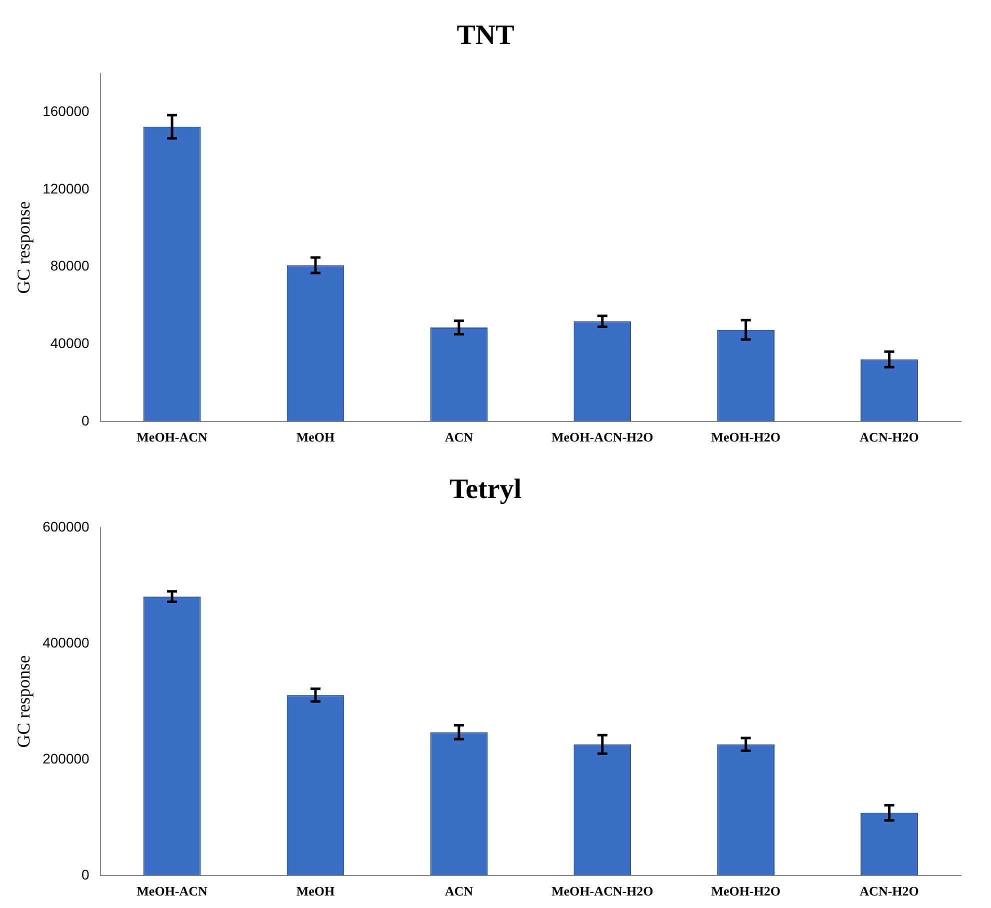 The image size is (991, 908). Describe the element at coordinates (70, 342) in the screenshot. I see `y-tick-label: 40000` at that location.